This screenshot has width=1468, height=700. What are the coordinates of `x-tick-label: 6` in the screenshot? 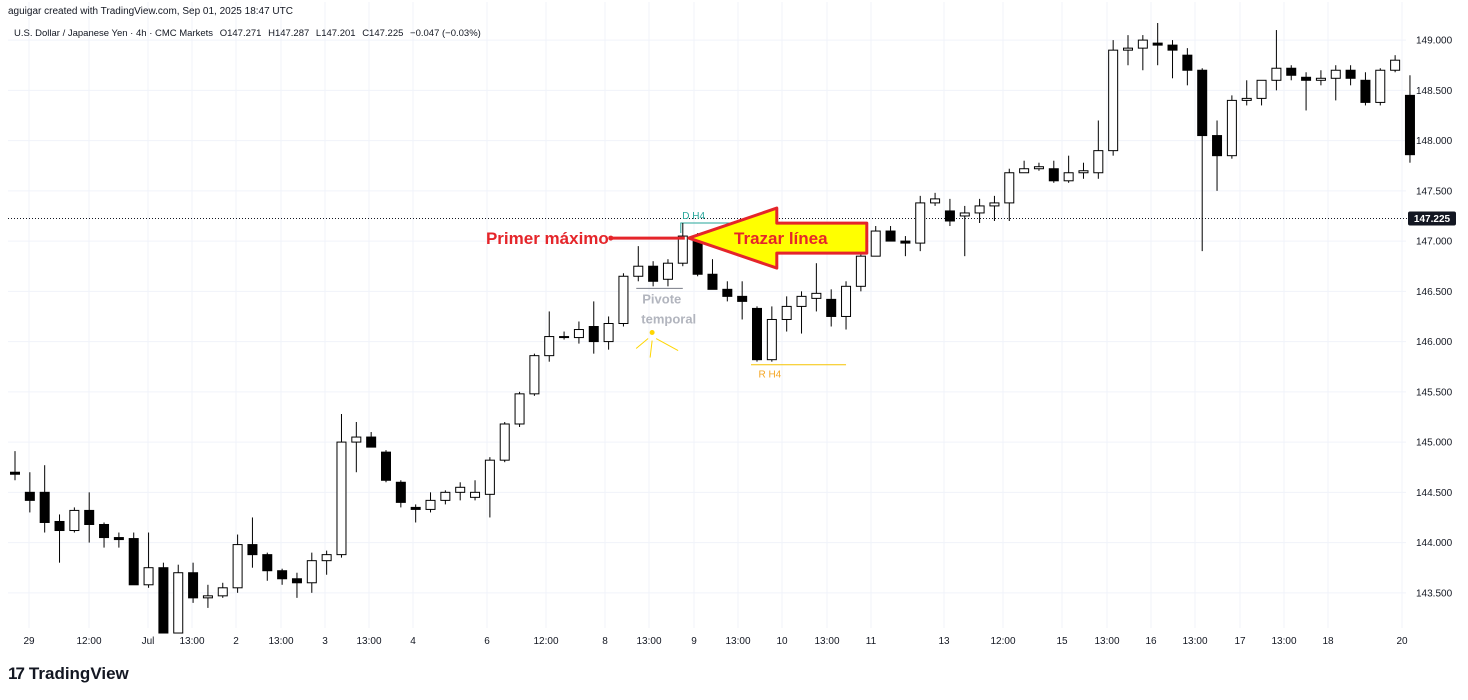 It's located at (487, 641).